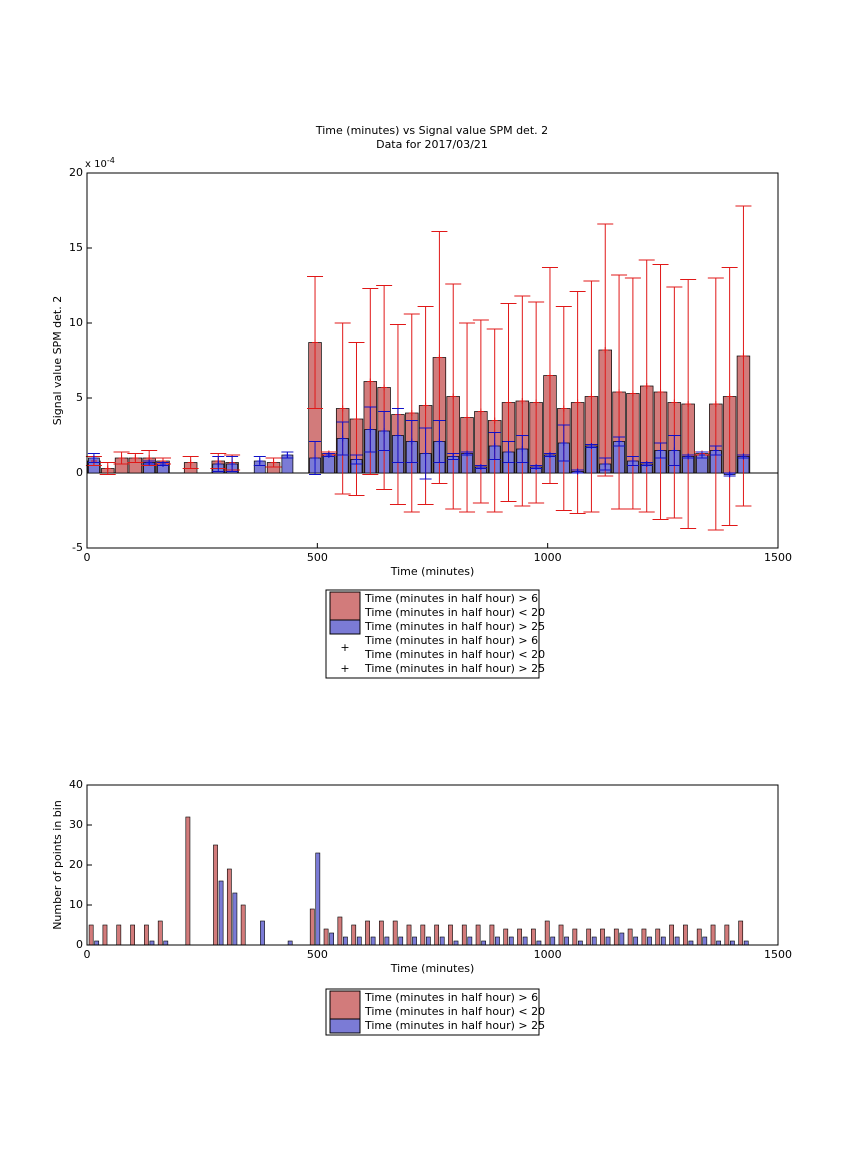 The width and height of the screenshot is (864, 1152). What do you see at coordinates (57, 361) in the screenshot?
I see `y-axis-label: Signal value SPM det. 2` at bounding box center [57, 361].